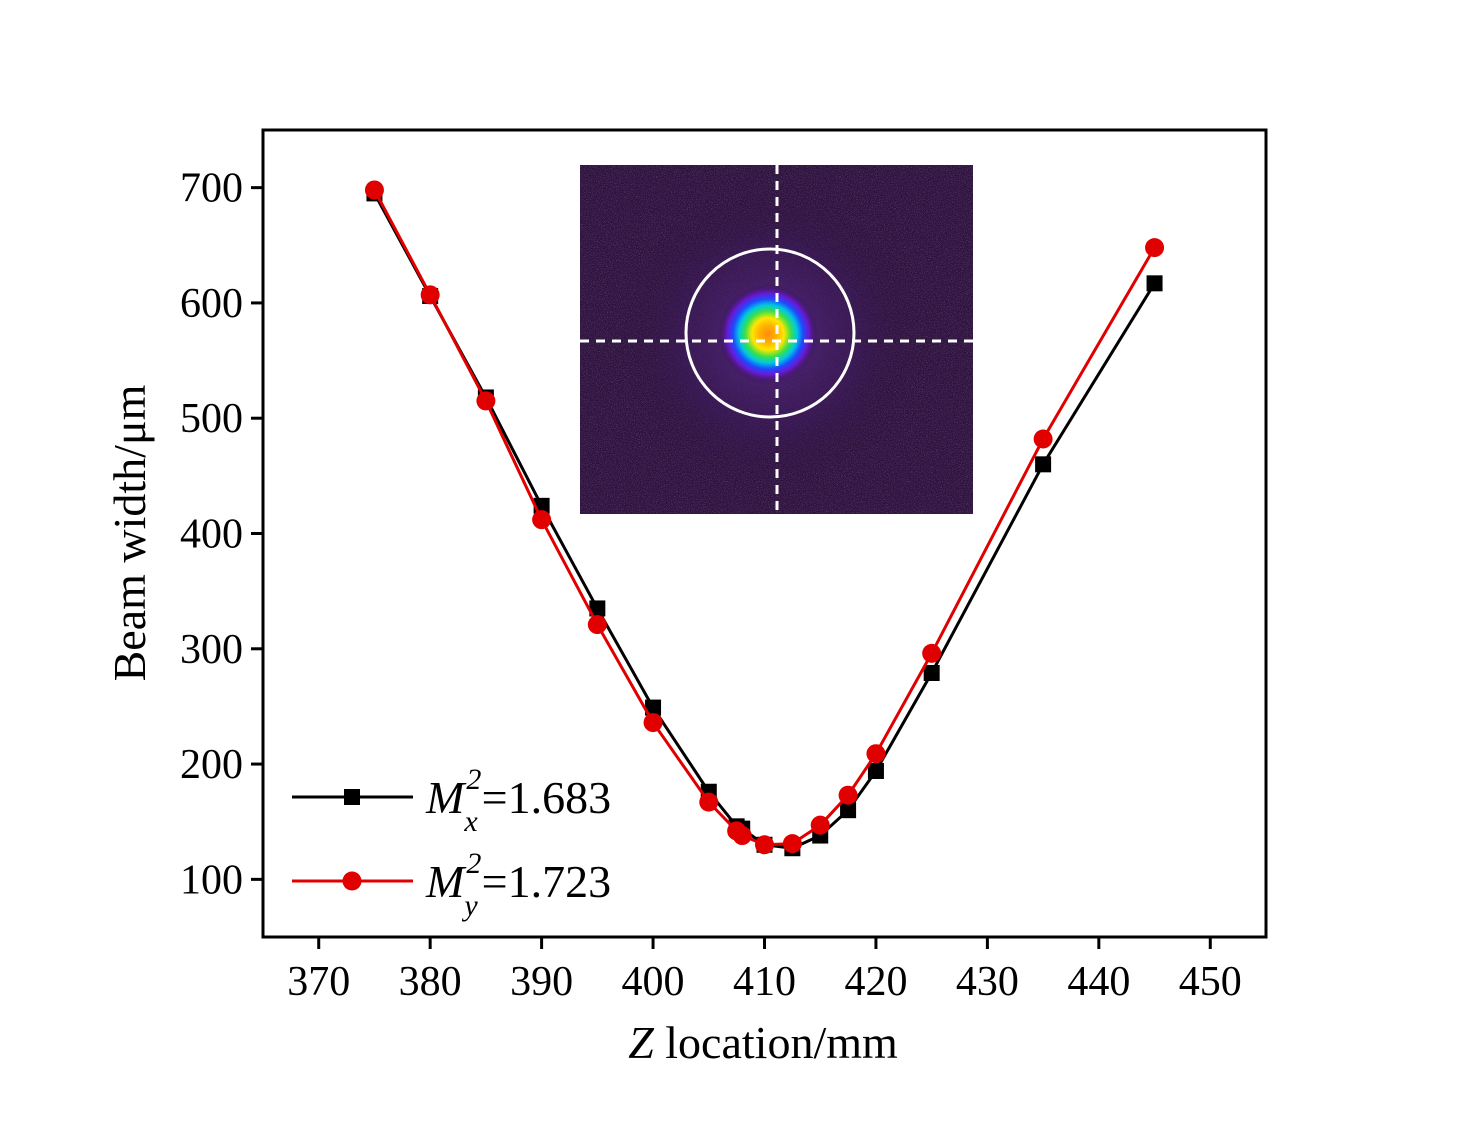 The image size is (1470, 1125). What do you see at coordinates (987, 982) in the screenshot?
I see `x-tick-label: 430` at bounding box center [987, 982].